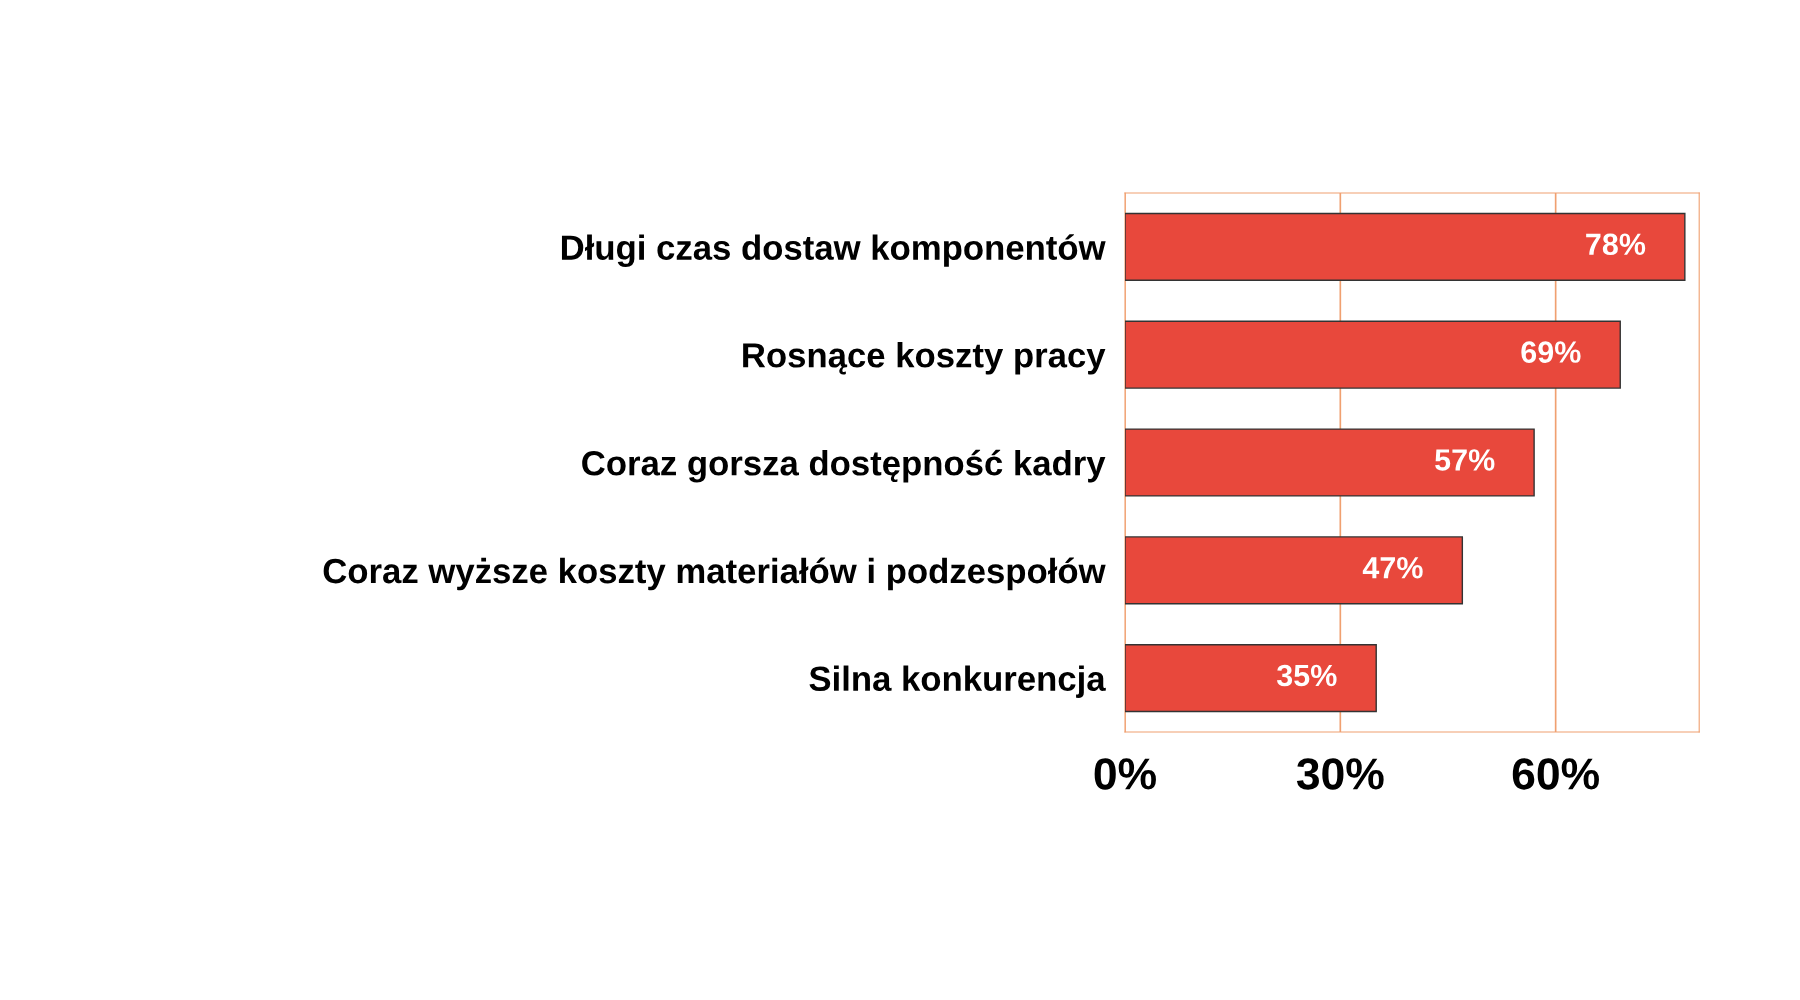 The image size is (1800, 1000). I want to click on x-tick-label: 30%, so click(1340, 774).